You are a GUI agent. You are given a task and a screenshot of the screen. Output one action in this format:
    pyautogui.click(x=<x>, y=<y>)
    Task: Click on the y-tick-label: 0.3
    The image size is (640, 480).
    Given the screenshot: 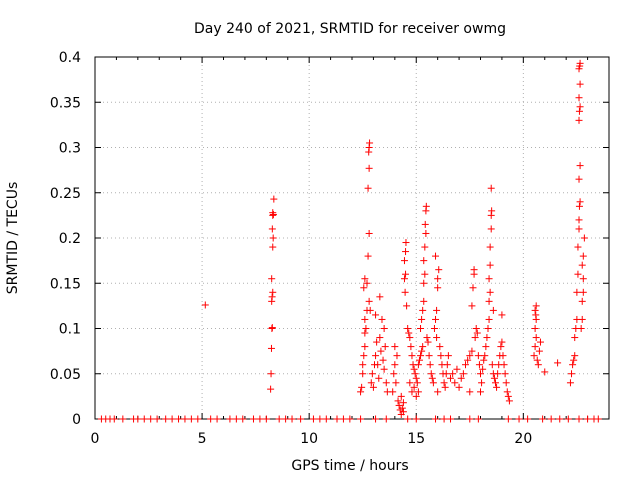 What is the action you would take?
    pyautogui.click(x=70, y=149)
    